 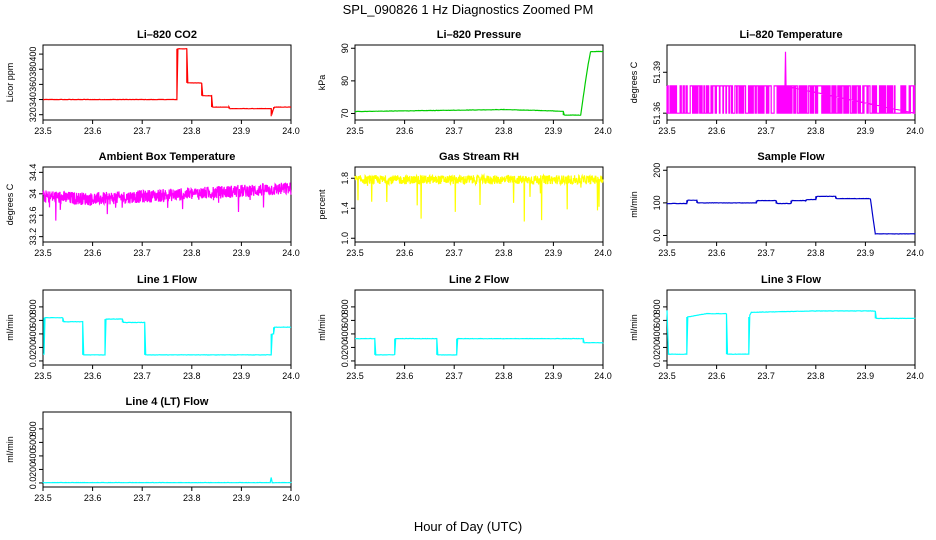 I want to click on figure-xlabel: Hour of Day (UTC), so click(x=468, y=526).